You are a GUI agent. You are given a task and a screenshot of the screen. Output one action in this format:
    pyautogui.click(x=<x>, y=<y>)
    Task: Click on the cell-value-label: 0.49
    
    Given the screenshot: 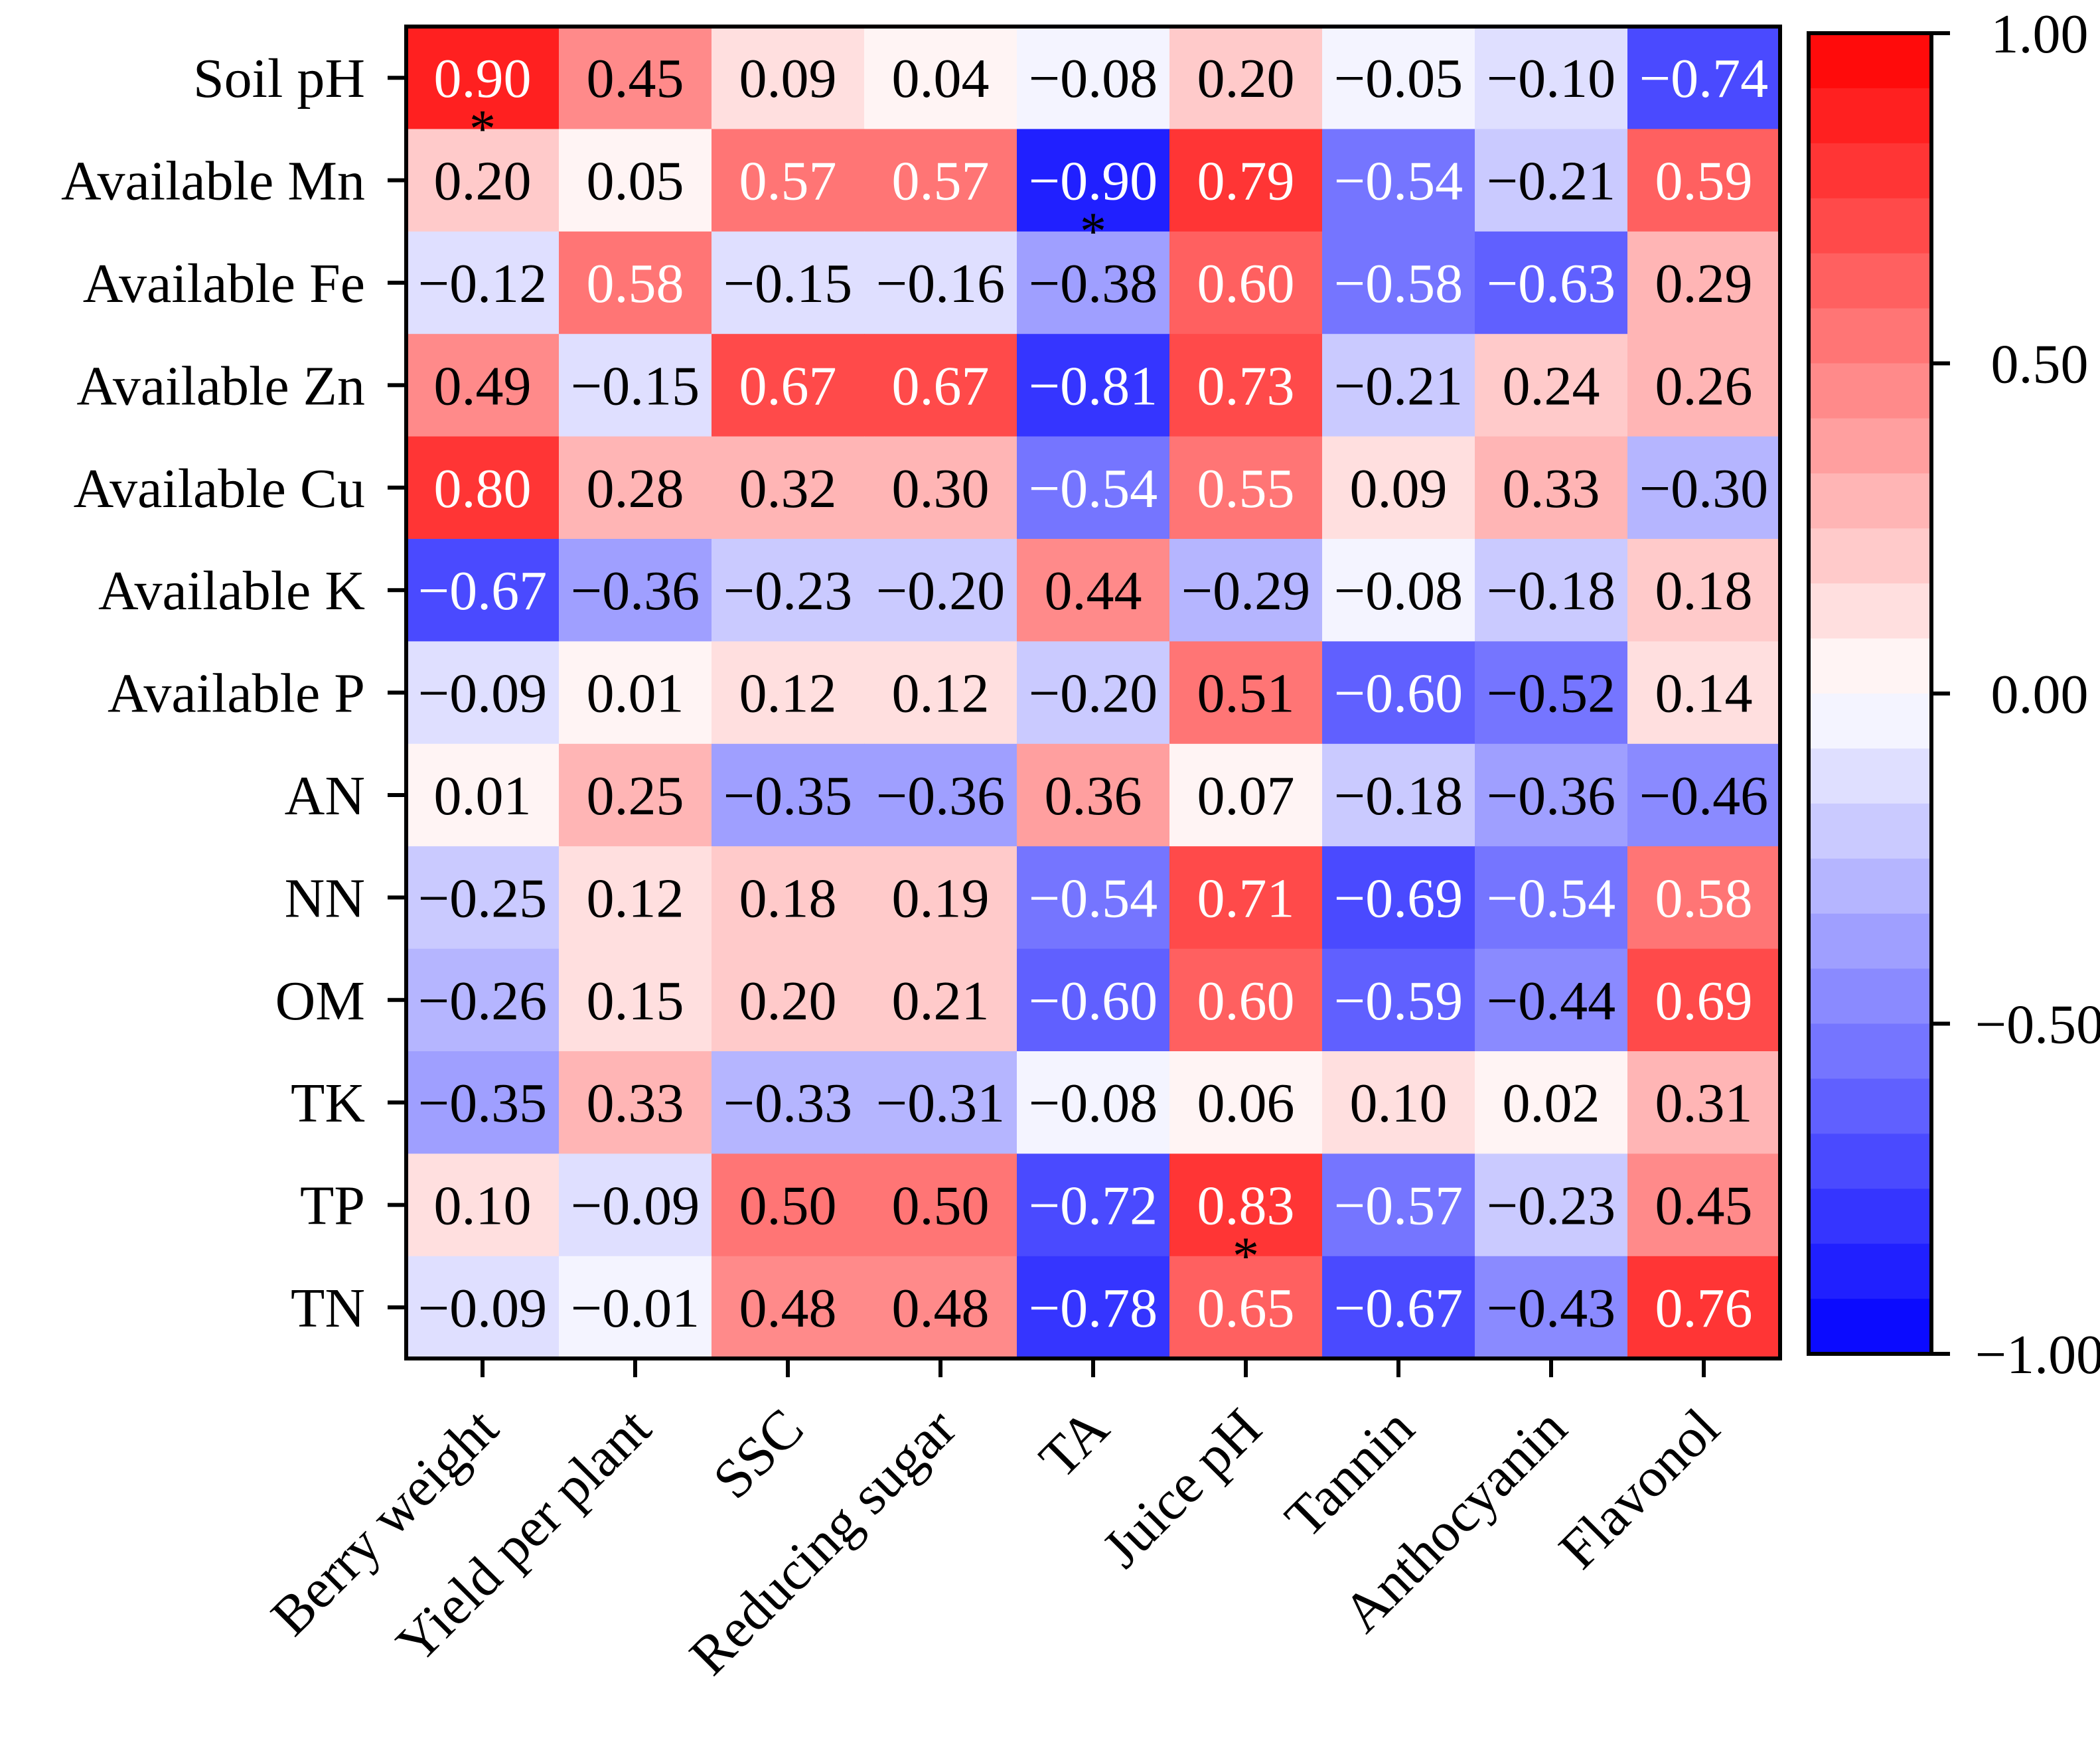 What is the action you would take?
    pyautogui.click(x=483, y=386)
    